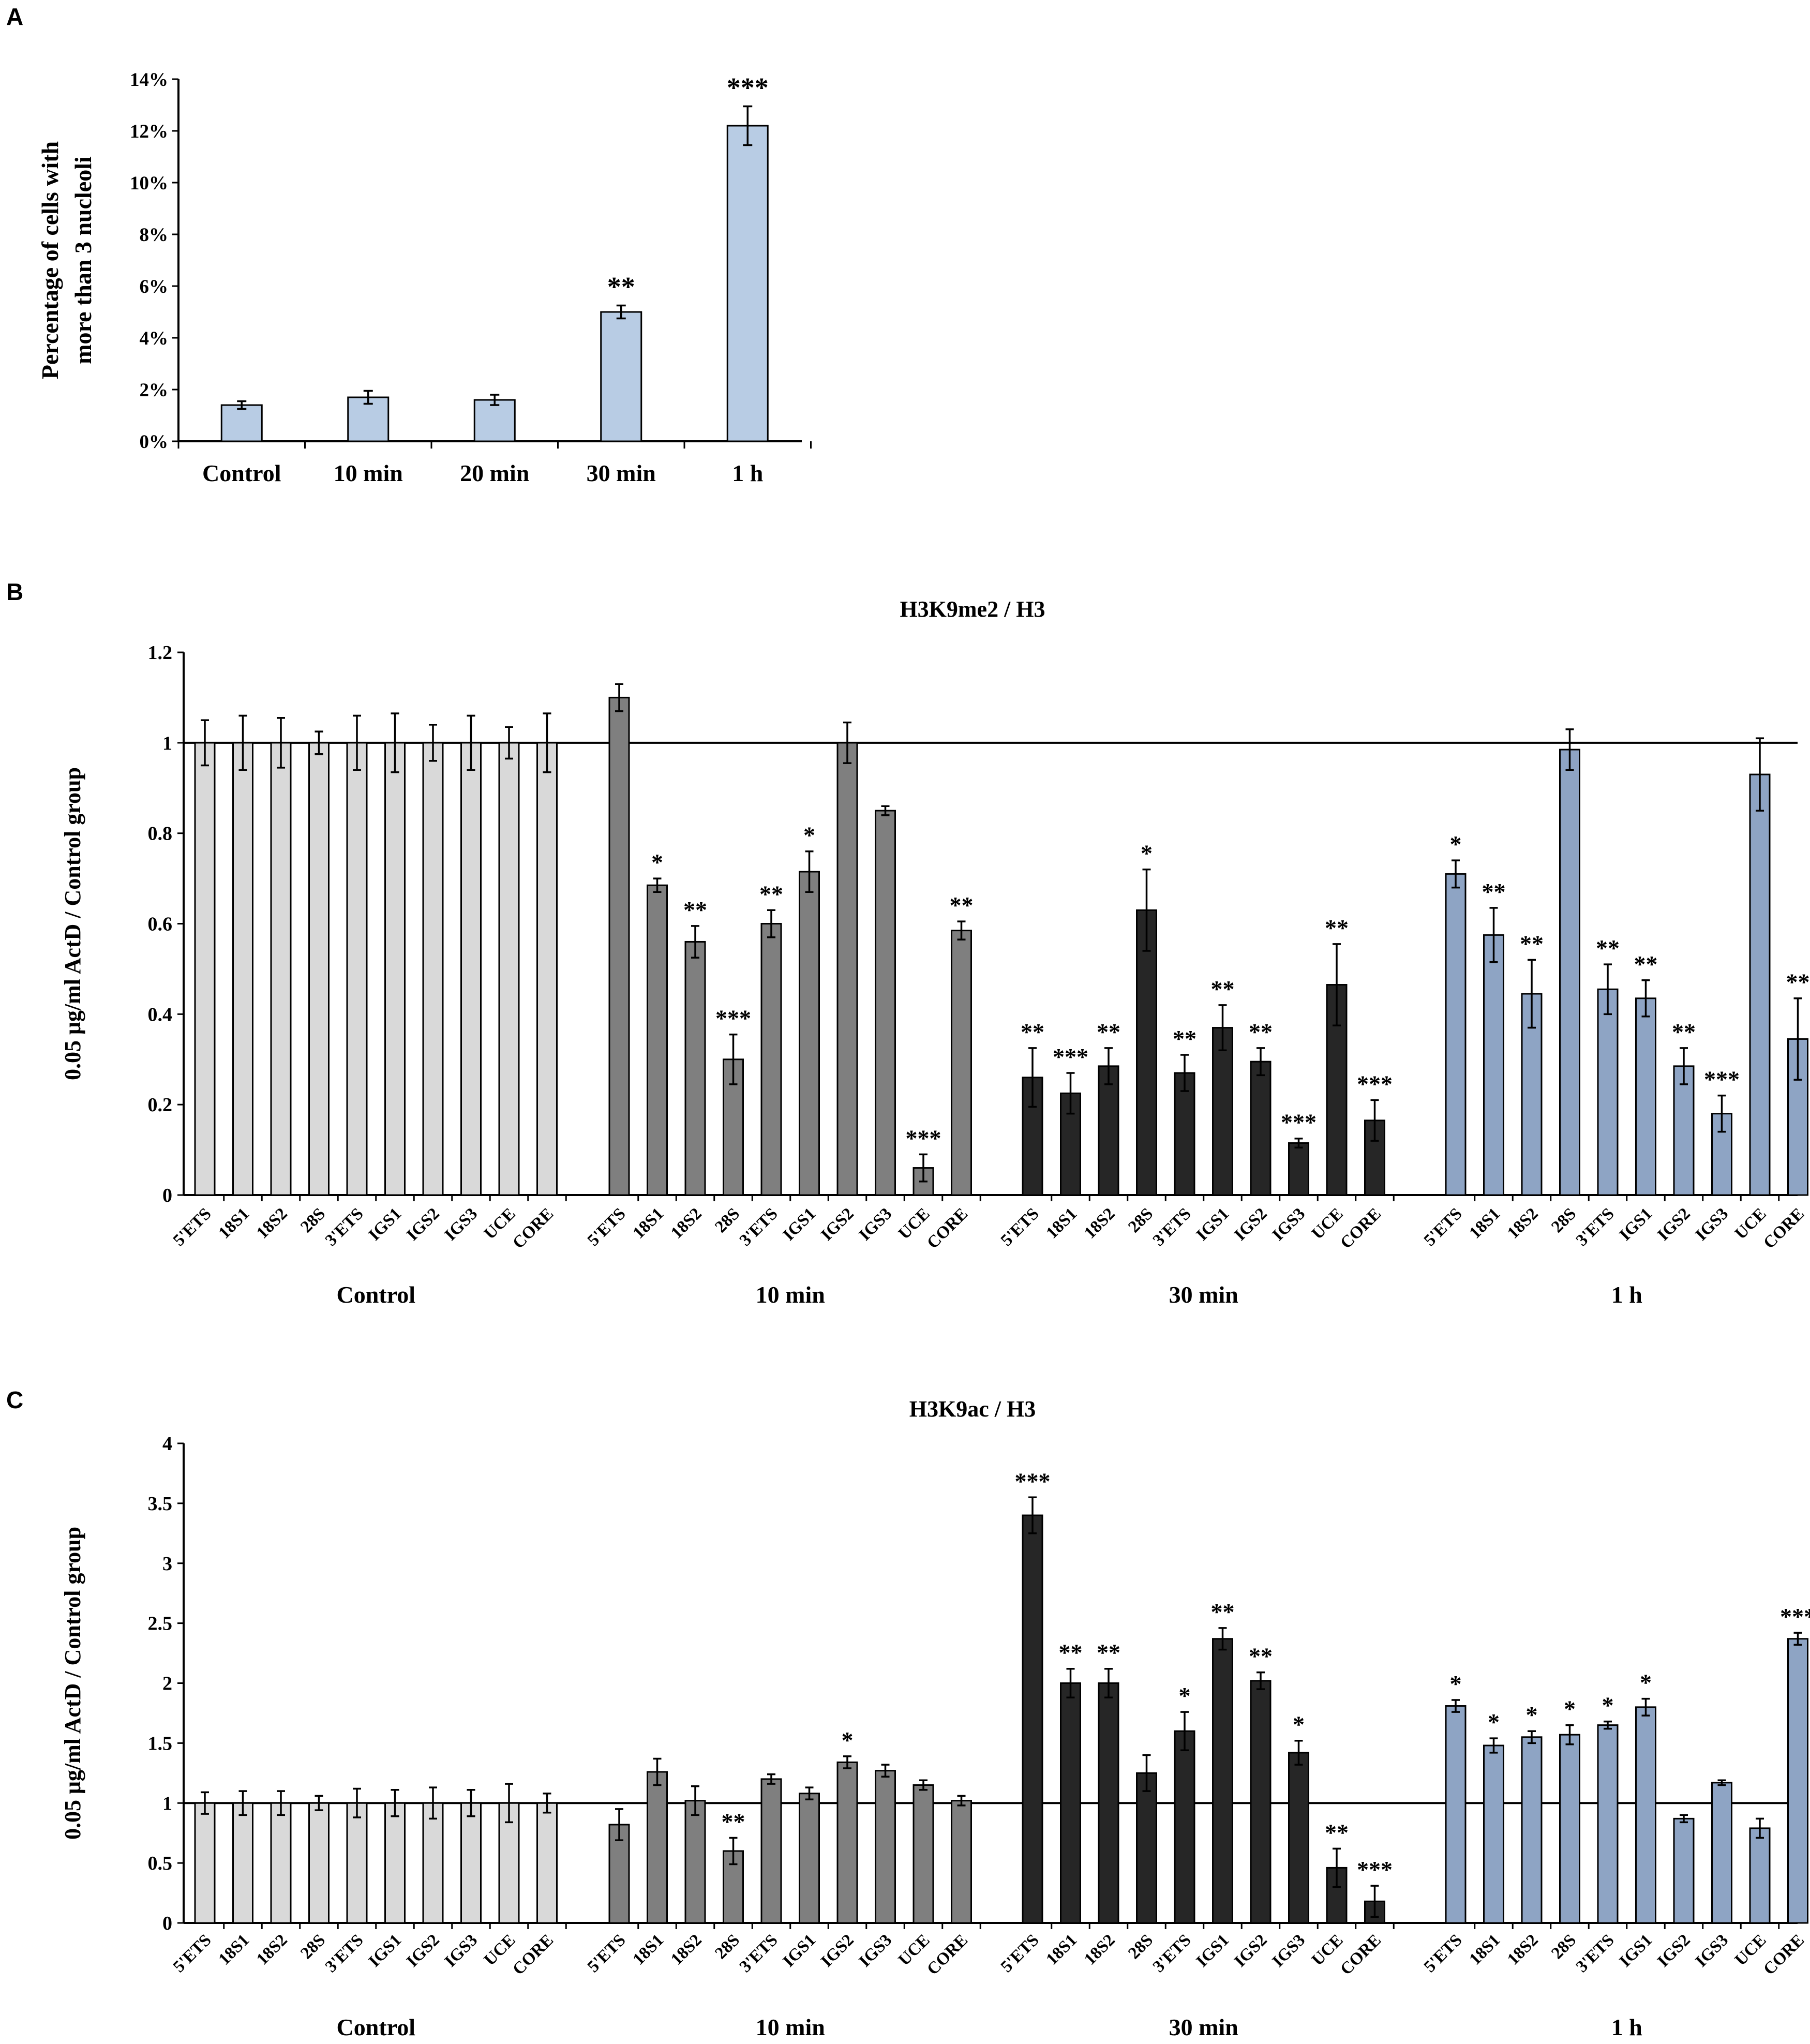  What do you see at coordinates (167, 1803) in the screenshot?
I see `y-tick-label: 1` at bounding box center [167, 1803].